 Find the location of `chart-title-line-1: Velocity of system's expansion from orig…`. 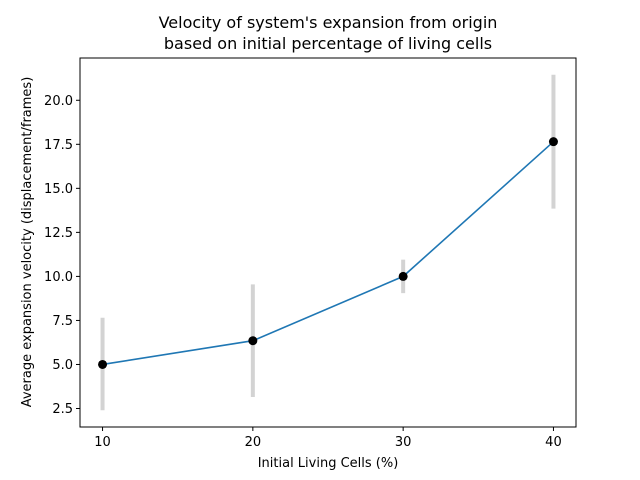

chart-title-line-1: Velocity of system's expansion from orig… is located at coordinates (328, 22).